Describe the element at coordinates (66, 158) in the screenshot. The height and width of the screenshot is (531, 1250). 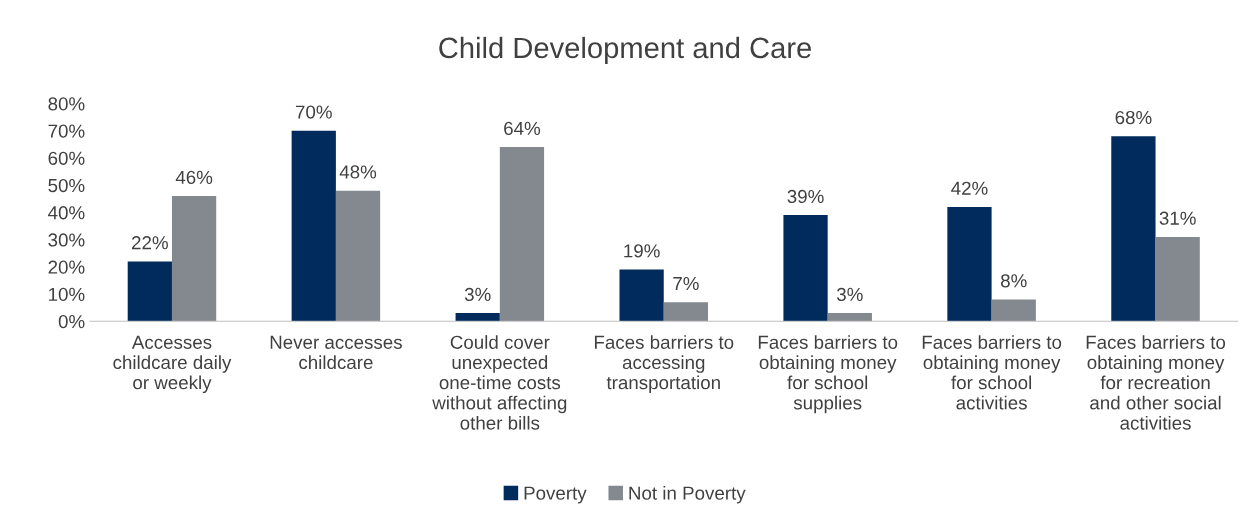
I see `y-tick-label: 60%` at that location.